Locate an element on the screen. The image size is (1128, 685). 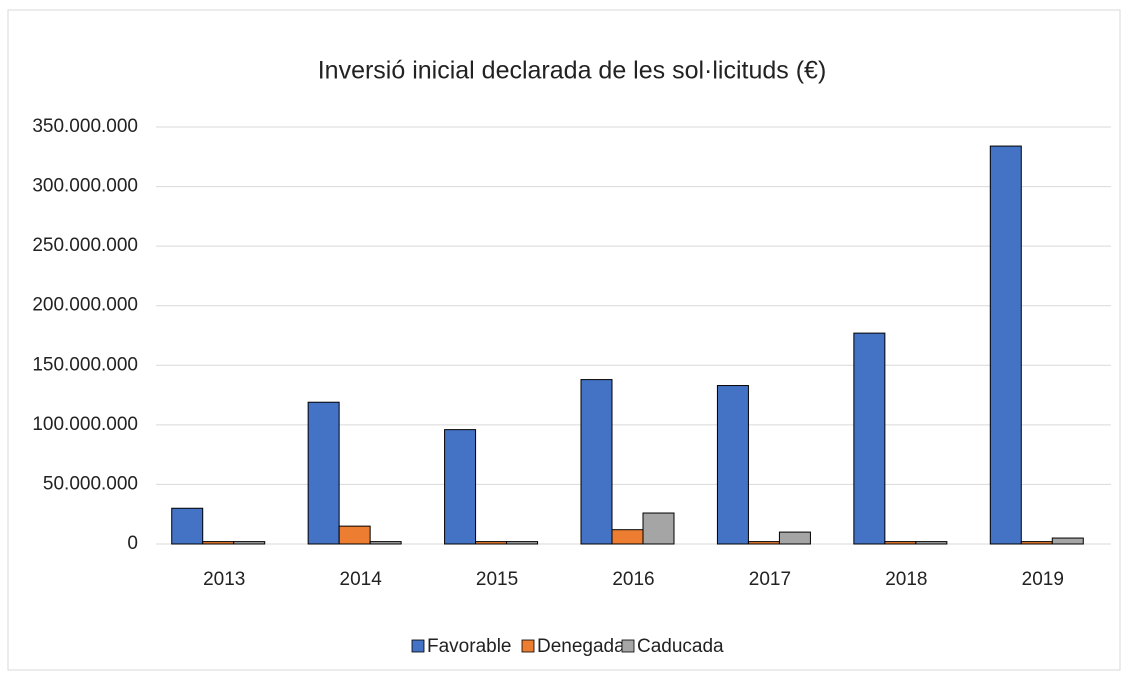
y-tick-label: 350.000.000 is located at coordinates (85, 126).